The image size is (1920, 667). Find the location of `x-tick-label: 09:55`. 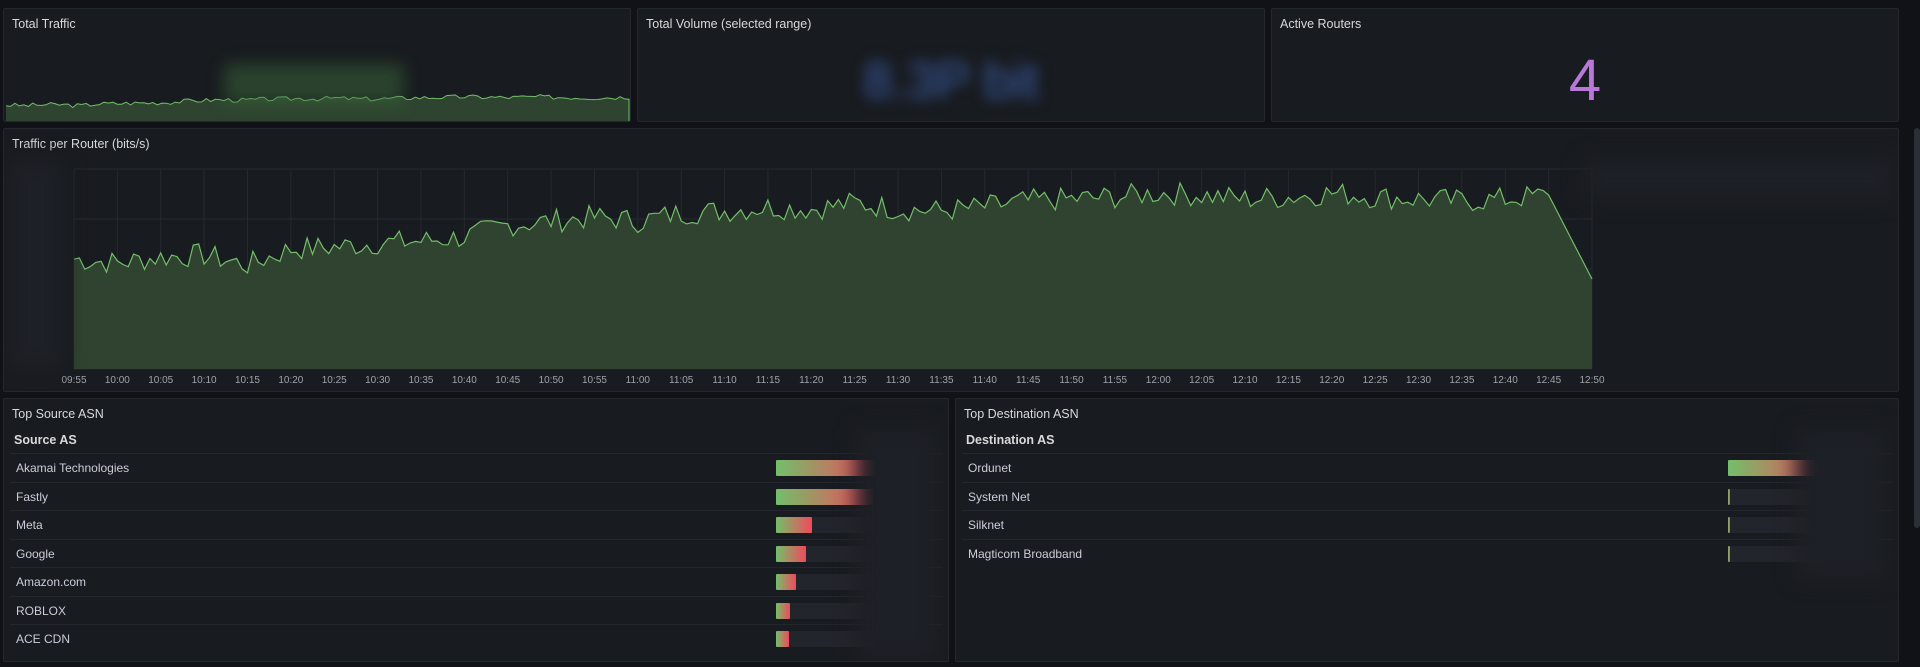

x-tick-label: 09:55 is located at coordinates (73, 380).